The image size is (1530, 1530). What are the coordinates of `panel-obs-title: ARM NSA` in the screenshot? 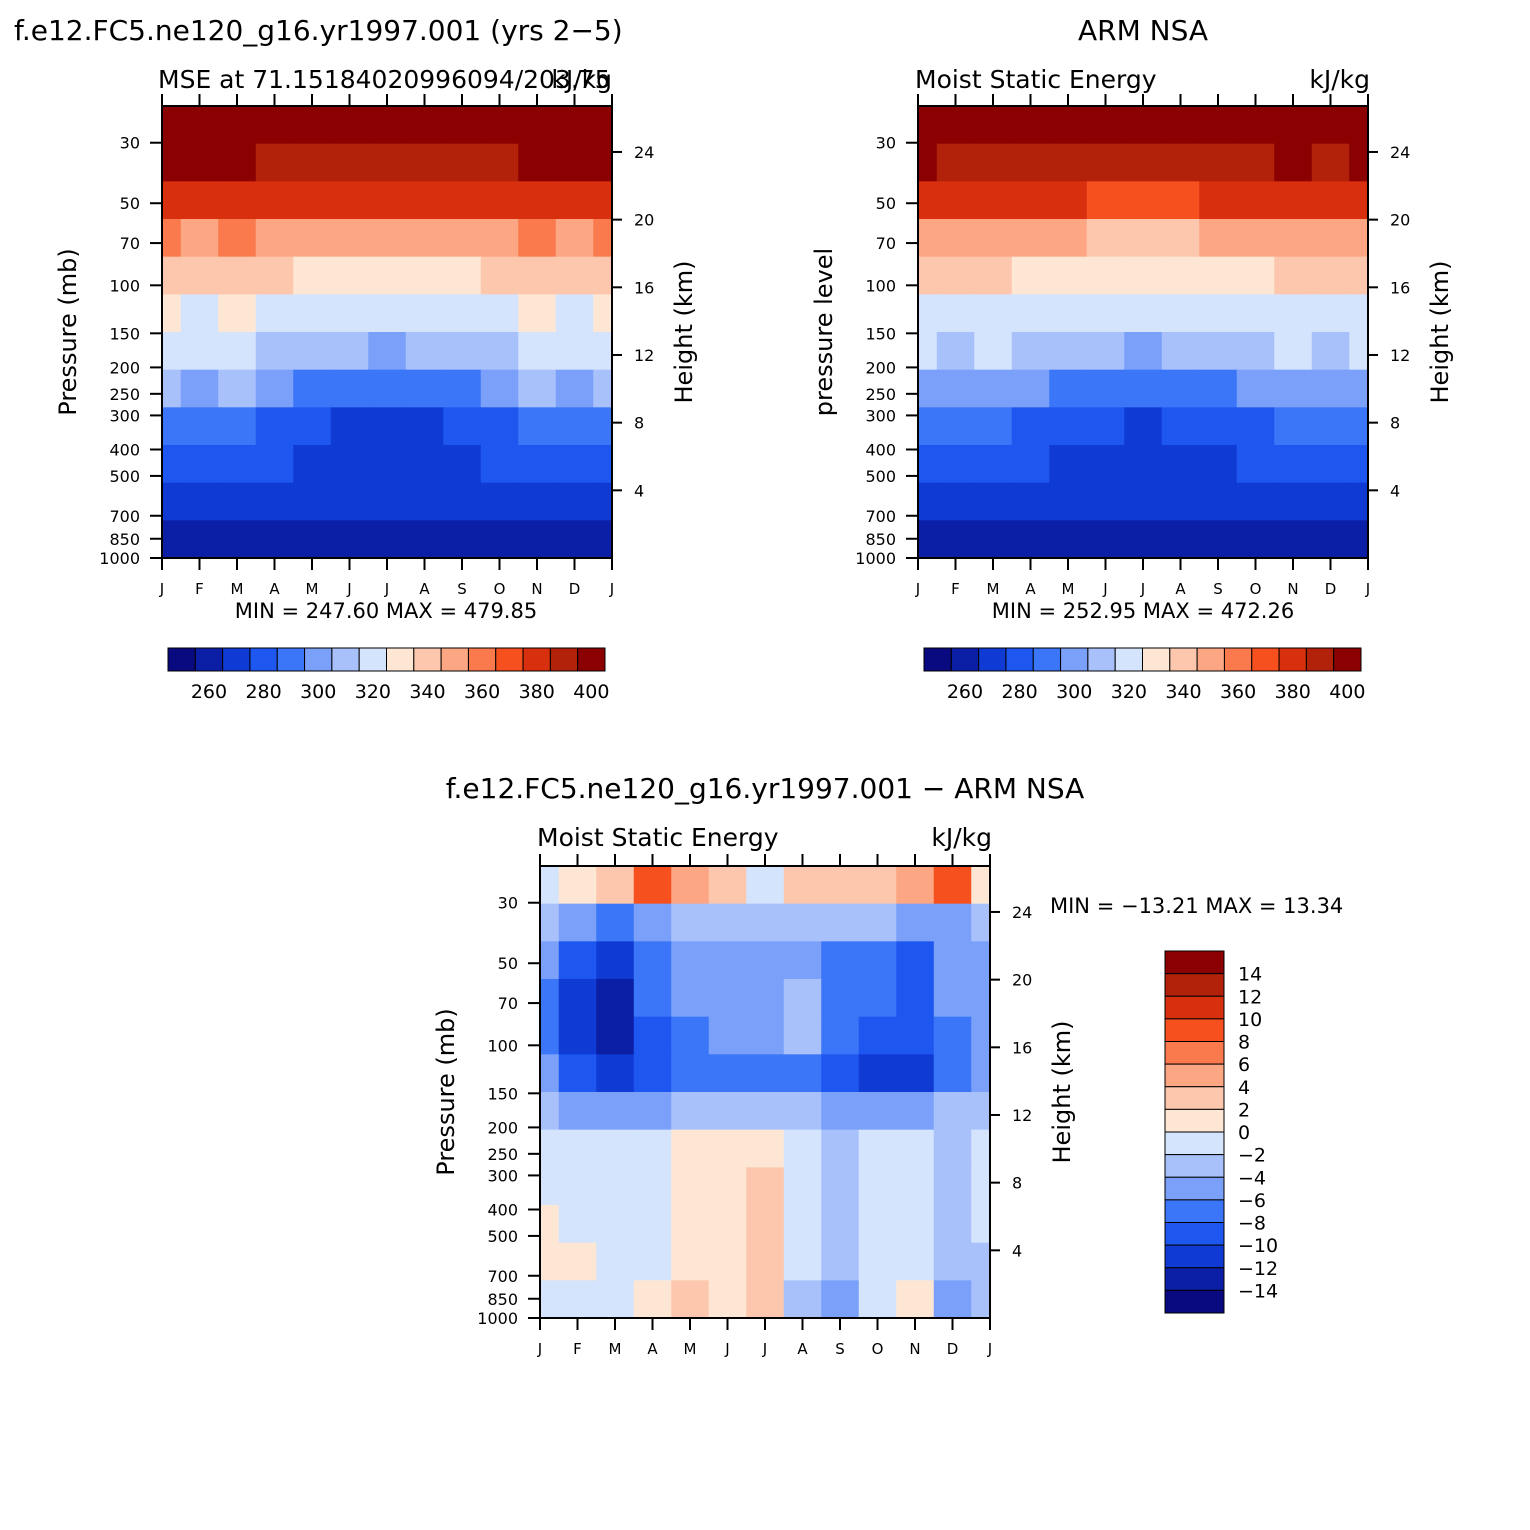 It's located at (1143, 30).